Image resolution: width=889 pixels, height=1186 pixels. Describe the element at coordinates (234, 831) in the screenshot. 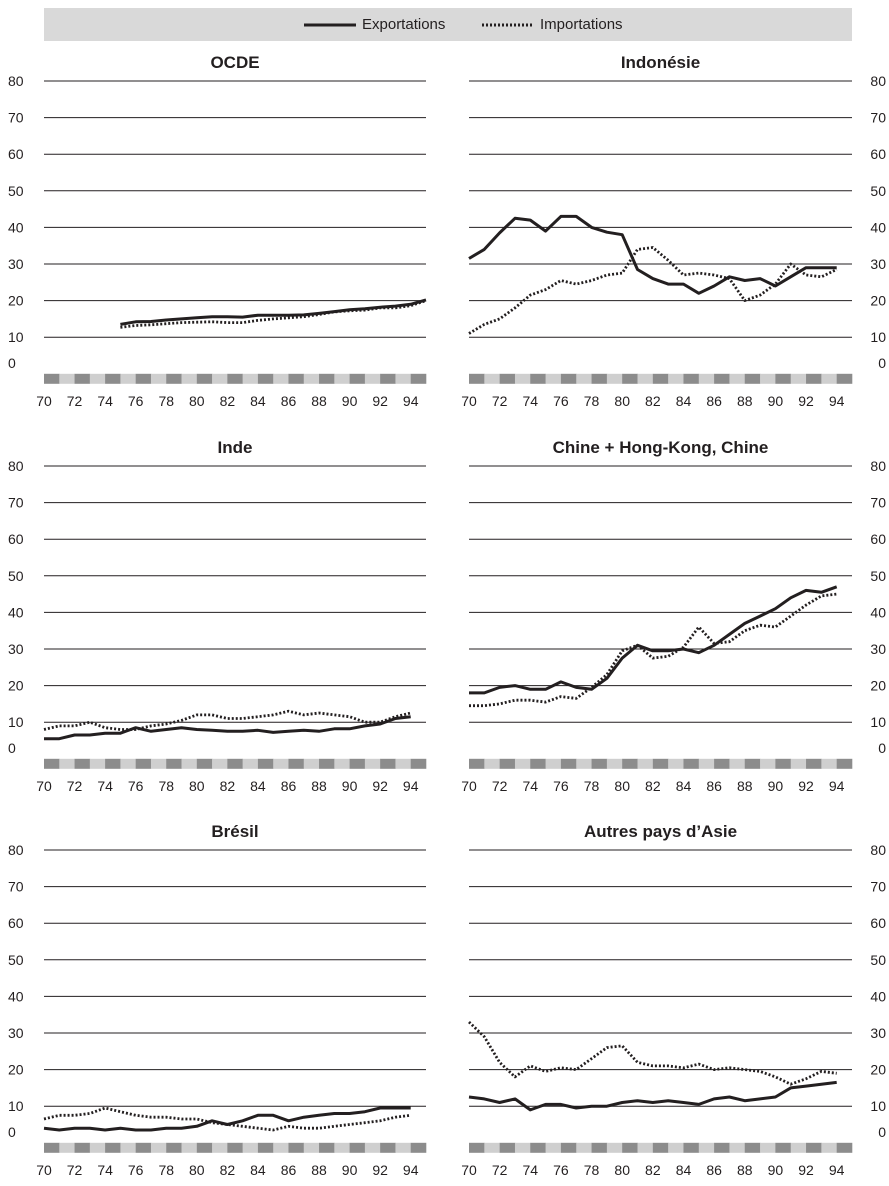

I see `chart-title: Brésil` at that location.